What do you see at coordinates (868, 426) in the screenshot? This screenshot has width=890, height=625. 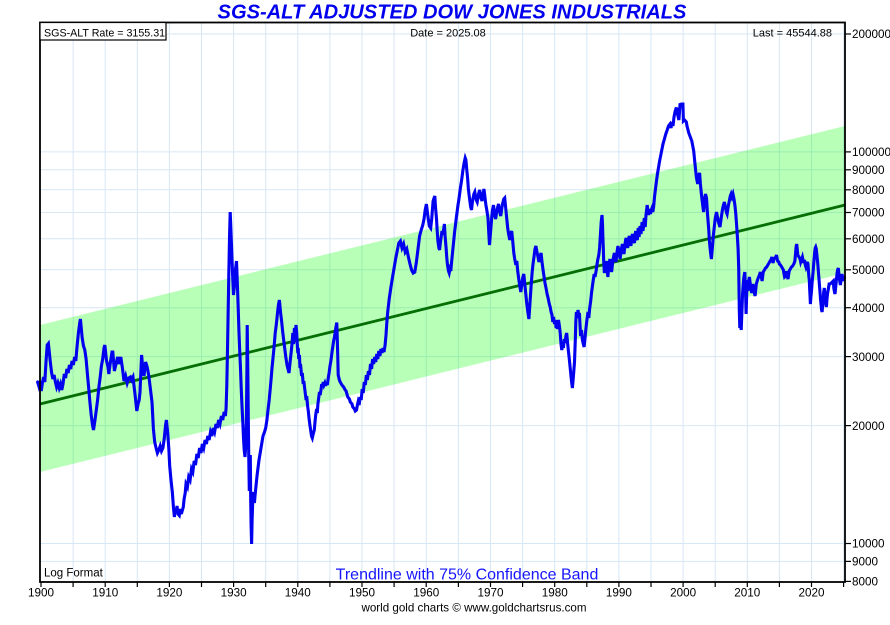 I see `svg-text: 20000` at bounding box center [868, 426].